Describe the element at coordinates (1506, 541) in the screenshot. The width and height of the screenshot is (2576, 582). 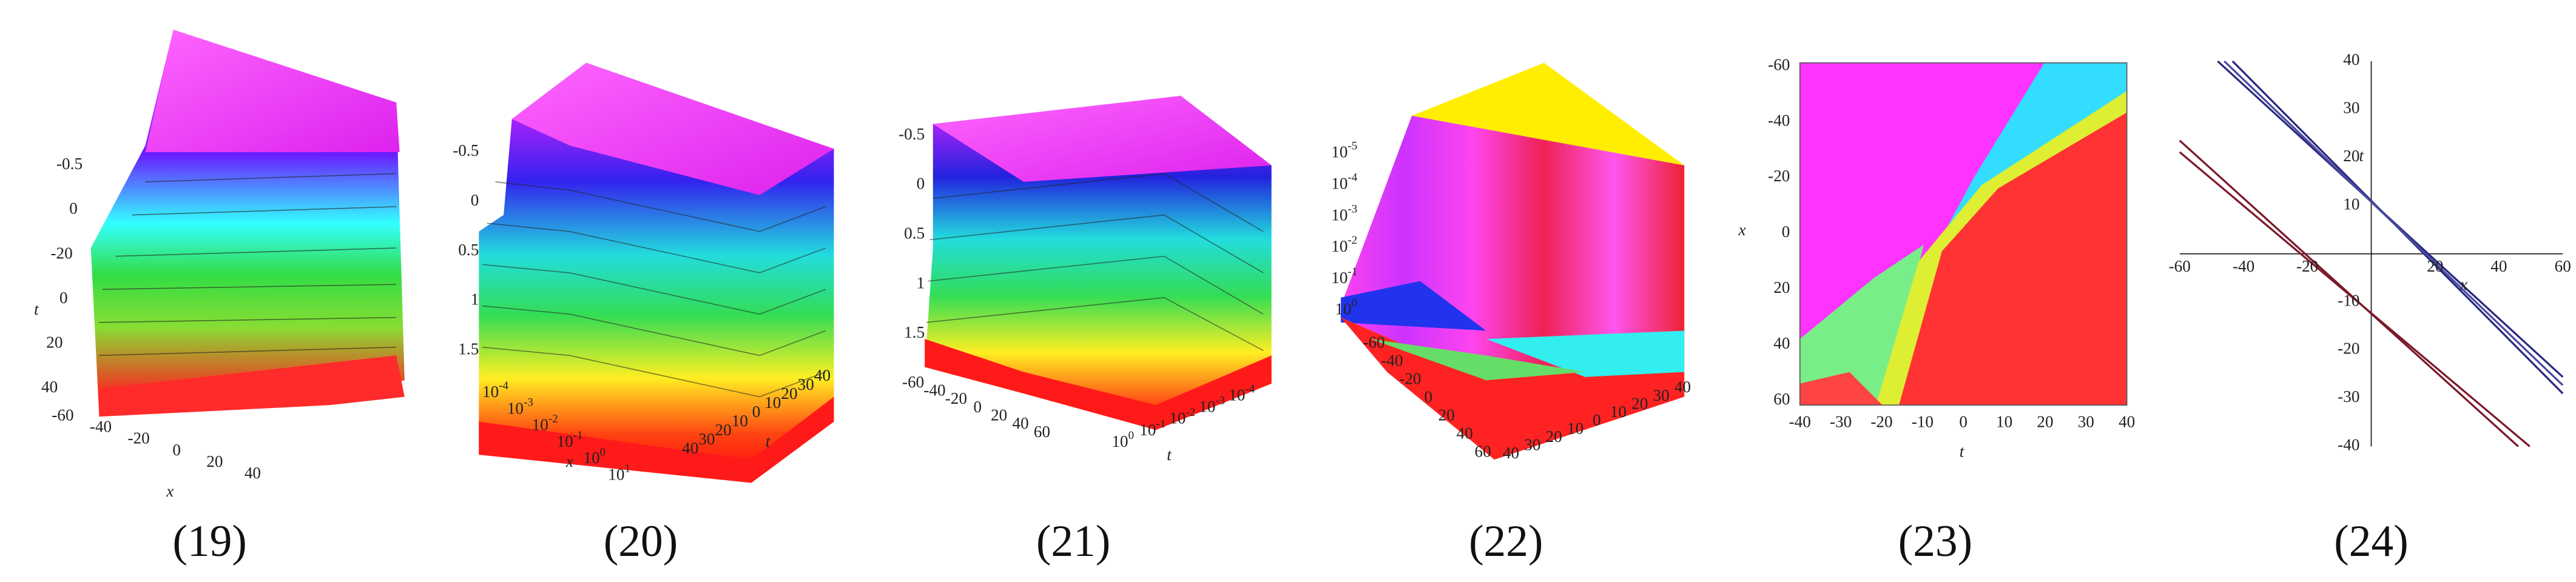
I see `panel-caption: (22)` at that location.